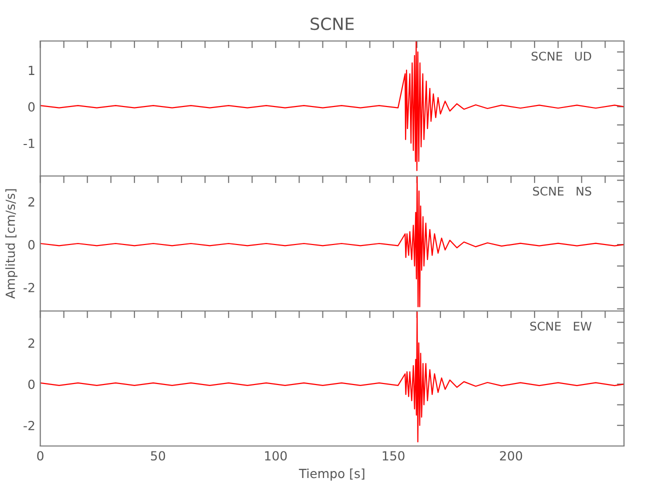 This screenshot has width=650, height=500. Describe the element at coordinates (11, 244) in the screenshot. I see `y-axis-title: Amplitud [cm/s/s]` at that location.